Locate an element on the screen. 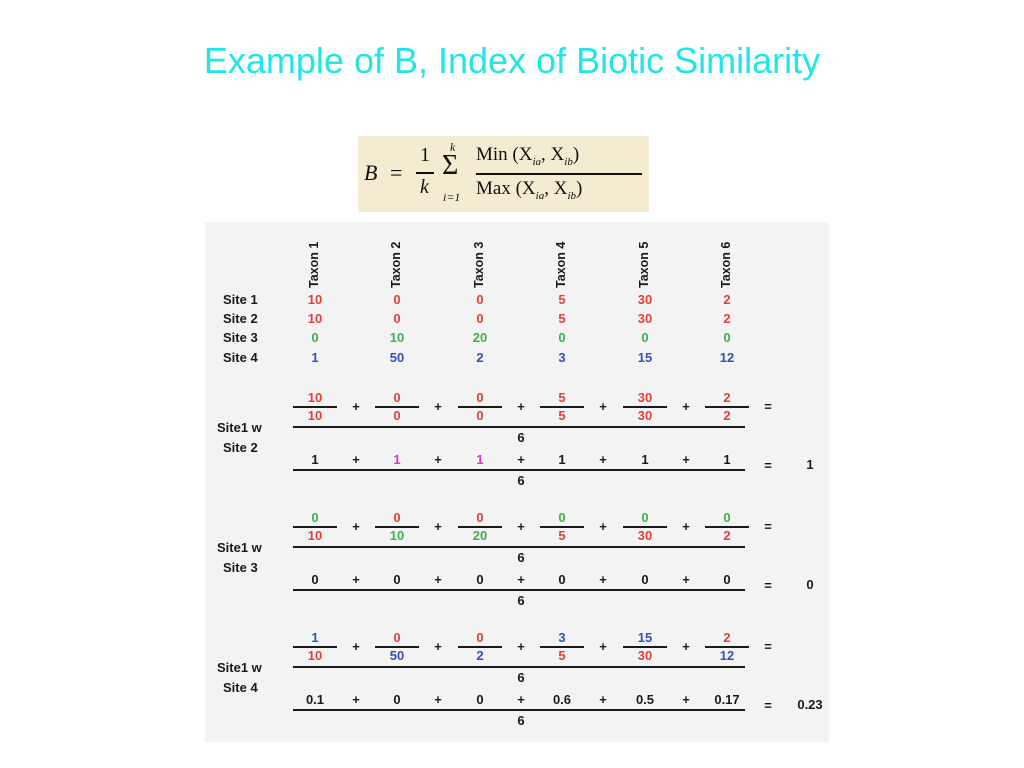  formula-sum-top: k is located at coordinates (453, 147).